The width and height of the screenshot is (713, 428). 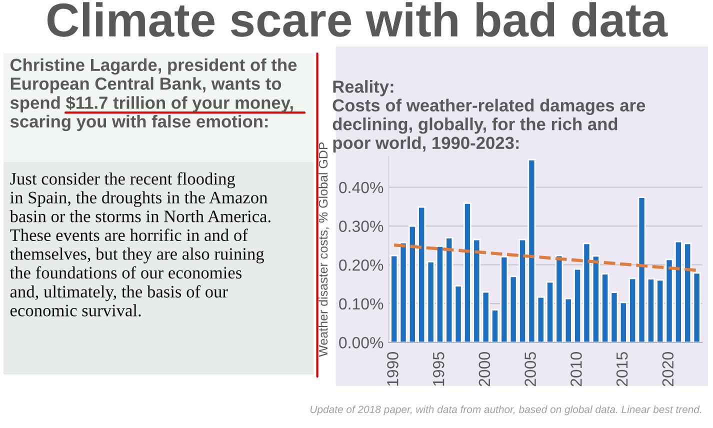 I want to click on y-axis-title: Weather disaster costs, % Global GDP, so click(x=324, y=249).